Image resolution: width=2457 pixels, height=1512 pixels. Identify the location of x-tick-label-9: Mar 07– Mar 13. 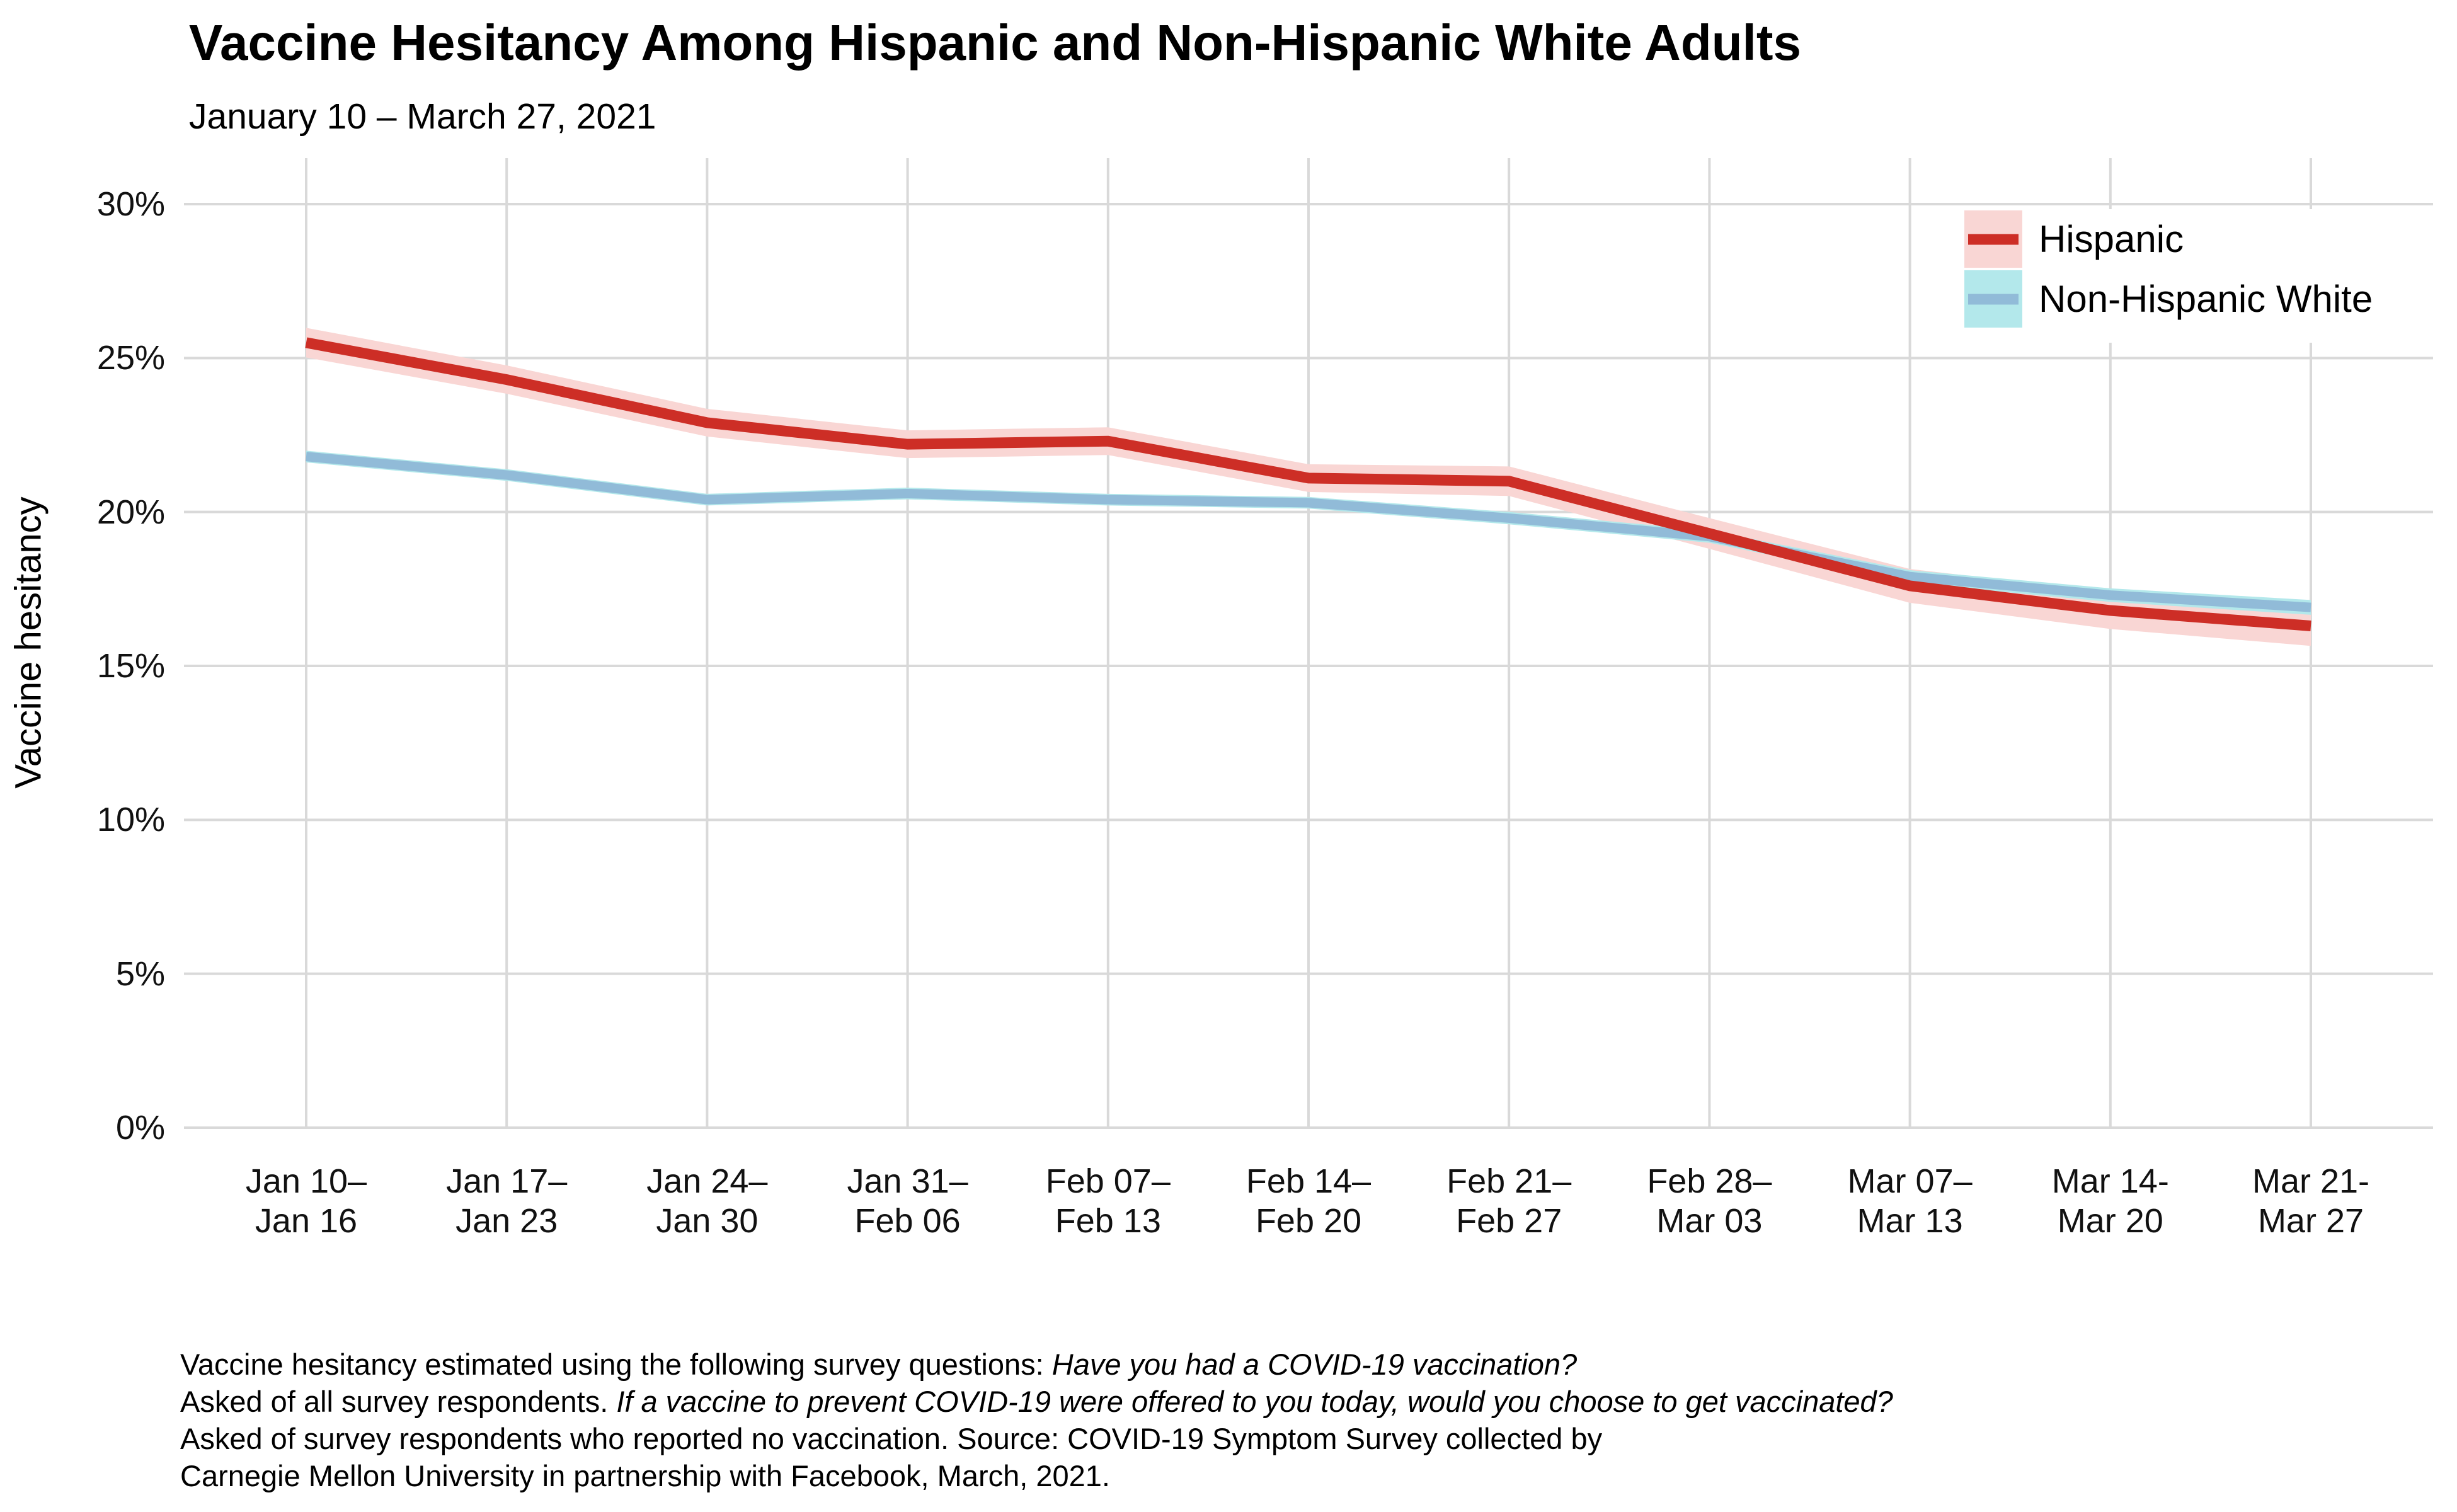
(1910, 1201).